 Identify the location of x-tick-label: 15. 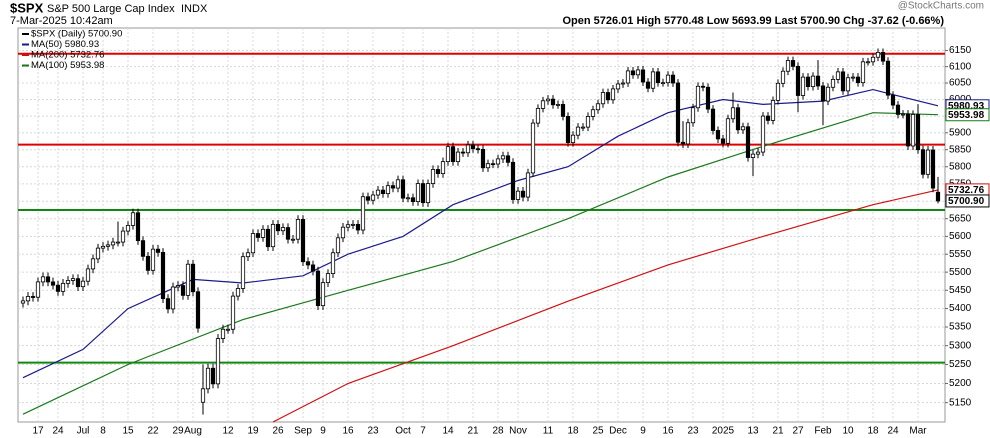
(128, 431).